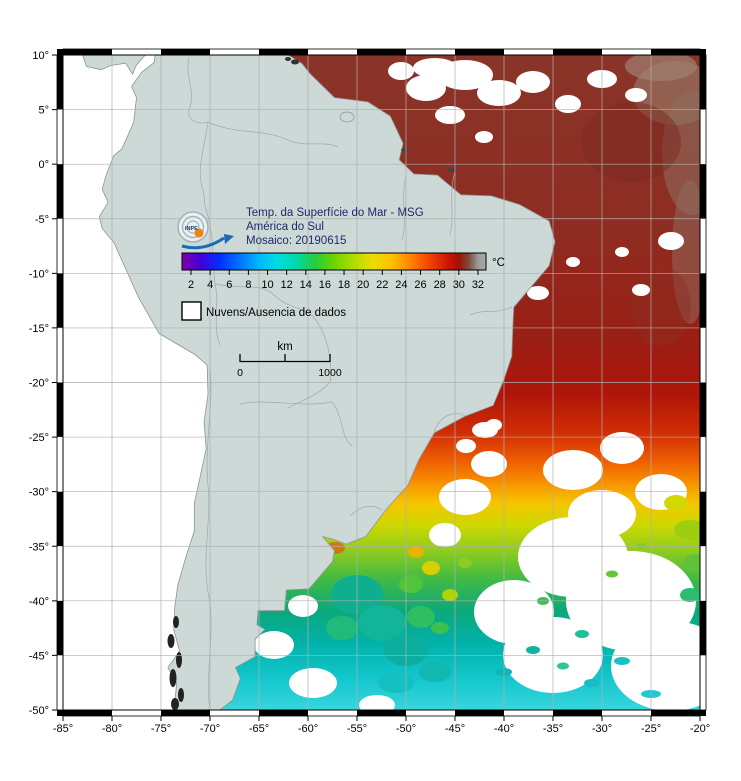  I want to click on x-tick-label: -60°, so click(308, 729).